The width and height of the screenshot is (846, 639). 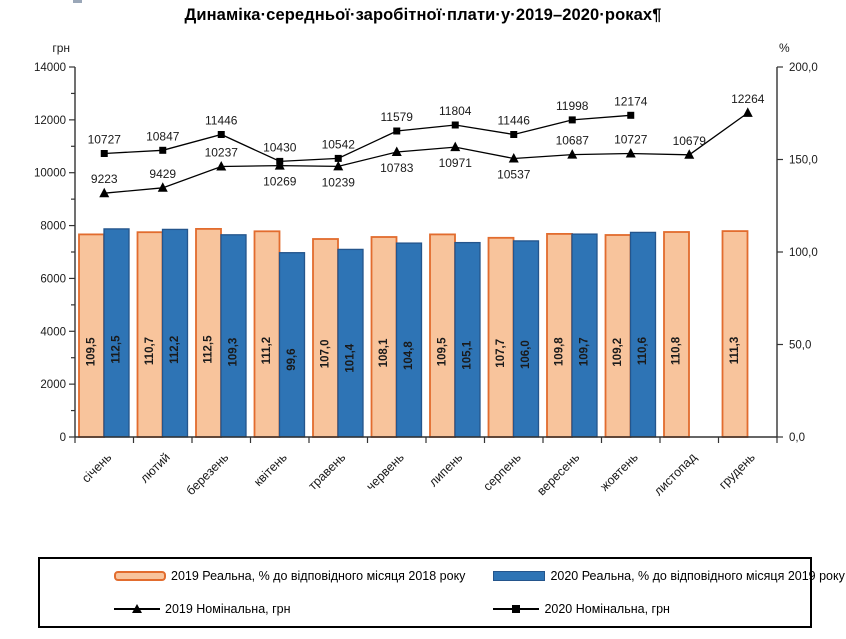 What do you see at coordinates (803, 68) in the screenshot?
I see `right-tick-label: 200,0` at bounding box center [803, 68].